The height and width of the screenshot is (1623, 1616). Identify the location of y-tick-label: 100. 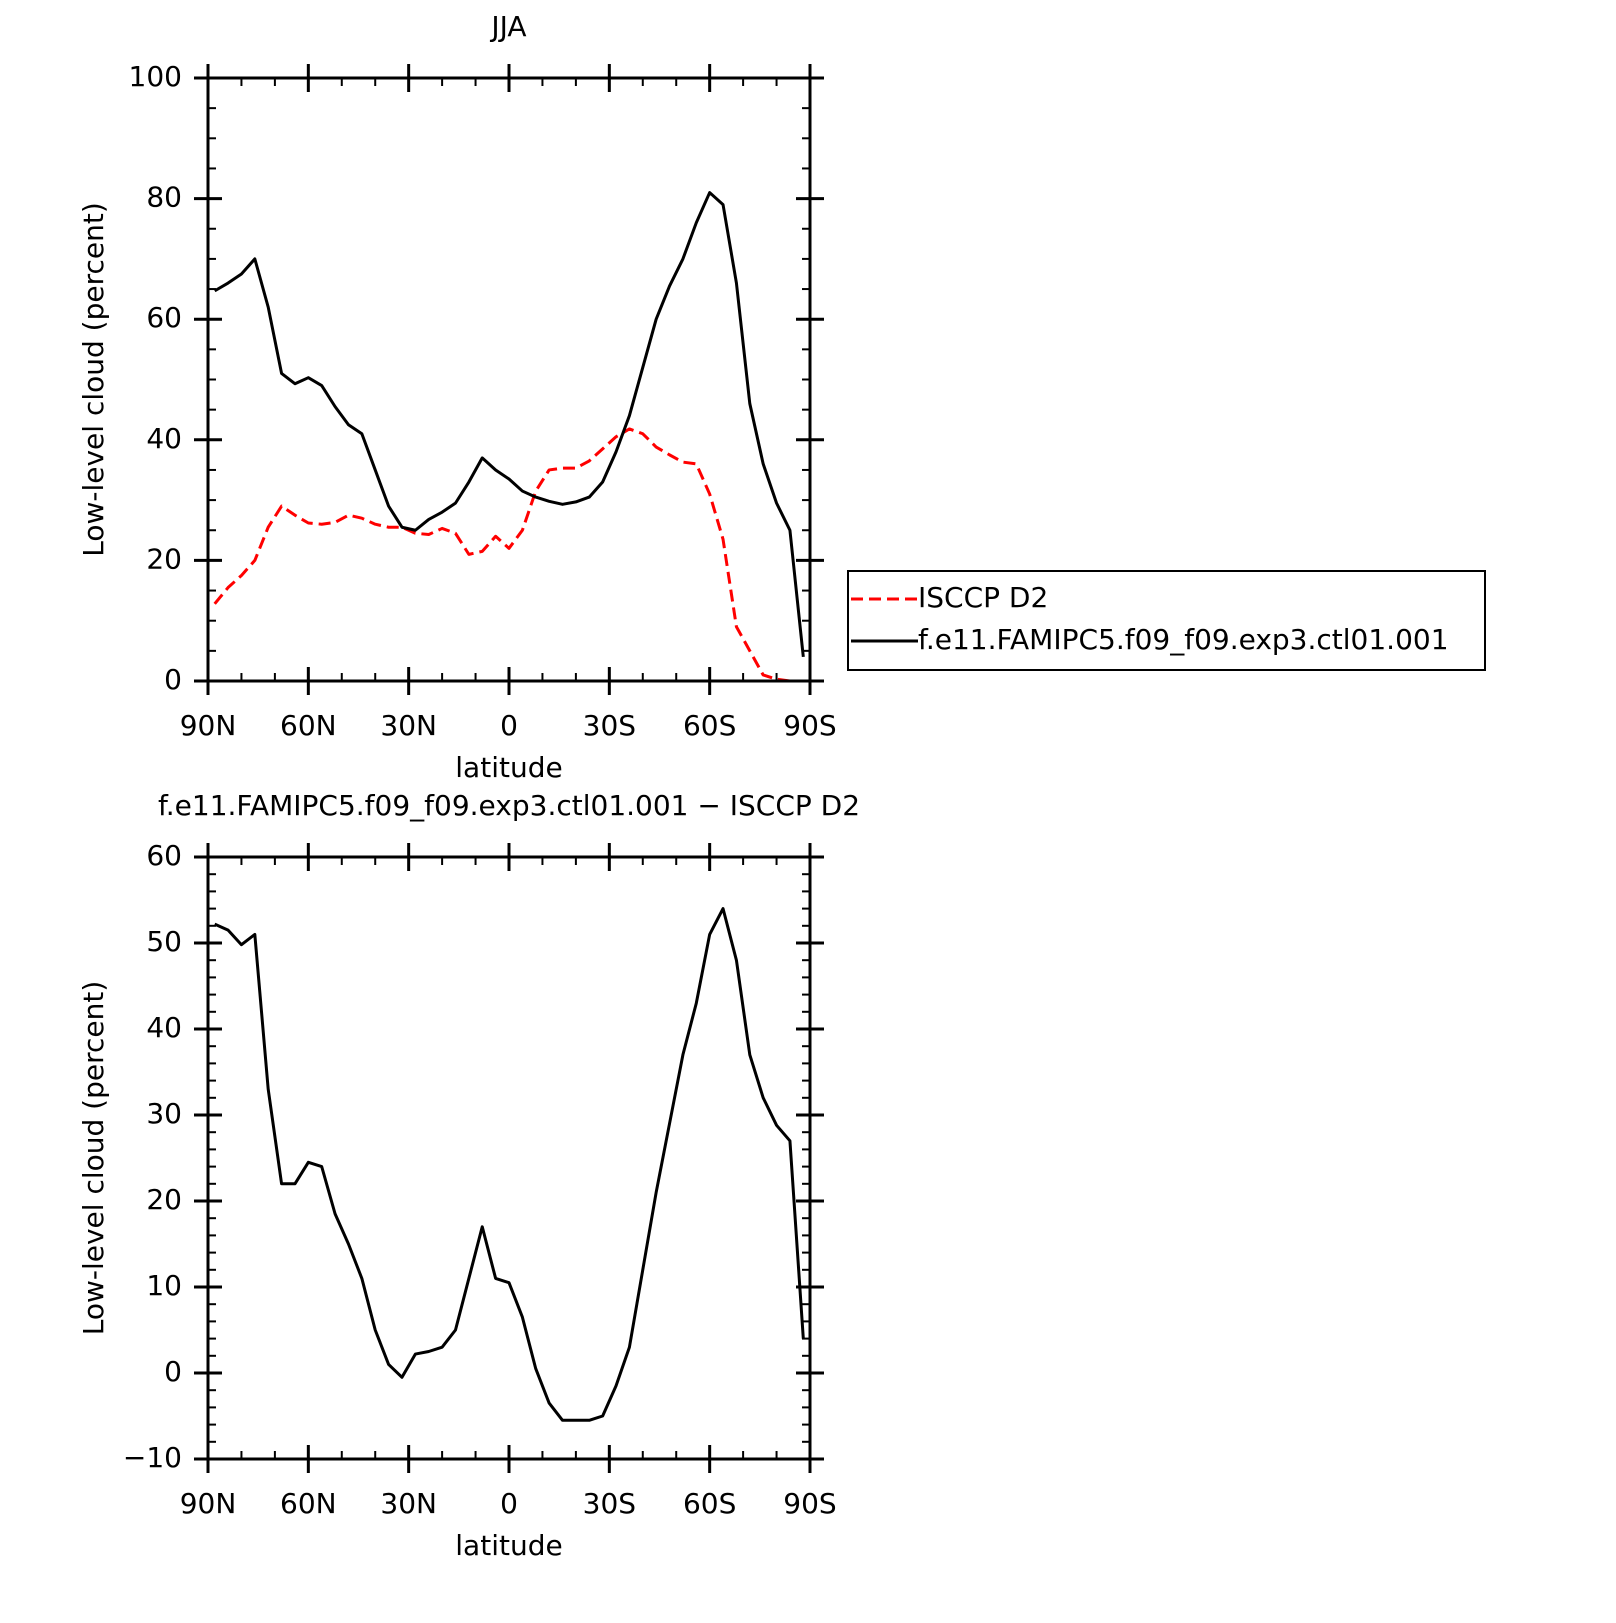
(155, 76).